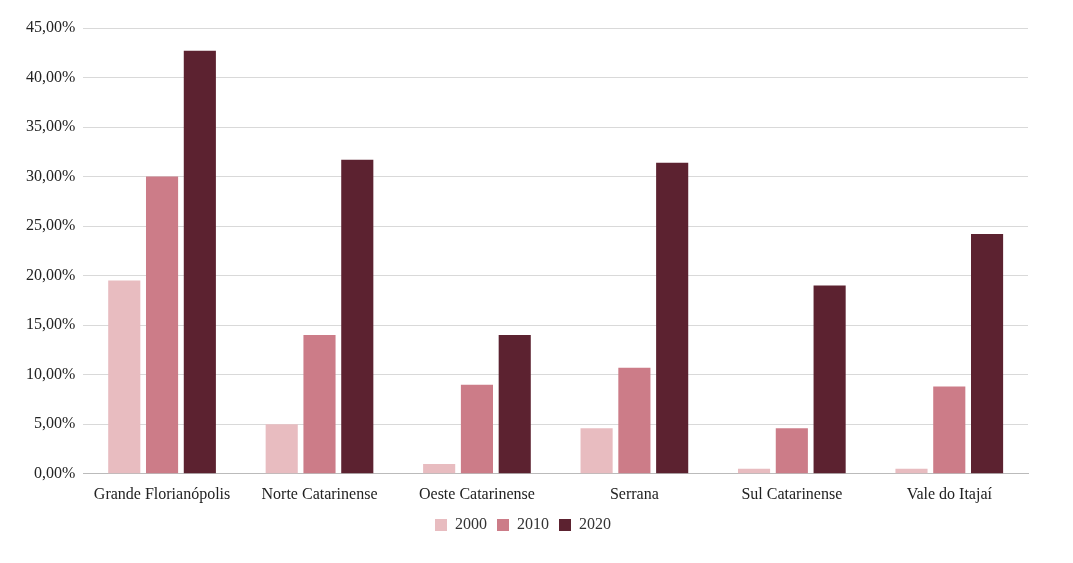 Image resolution: width=1073 pixels, height=563 pixels. I want to click on x-tick-label: Vale do Itajaí, so click(949, 493).